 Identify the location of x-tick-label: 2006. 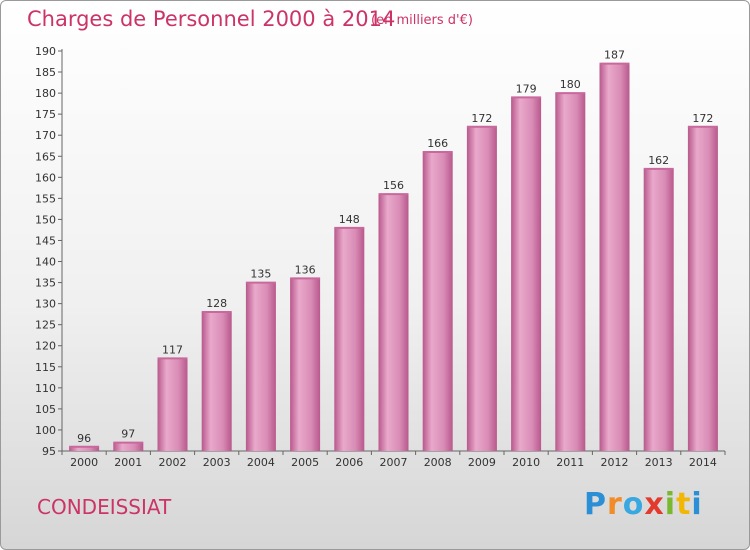
(349, 462).